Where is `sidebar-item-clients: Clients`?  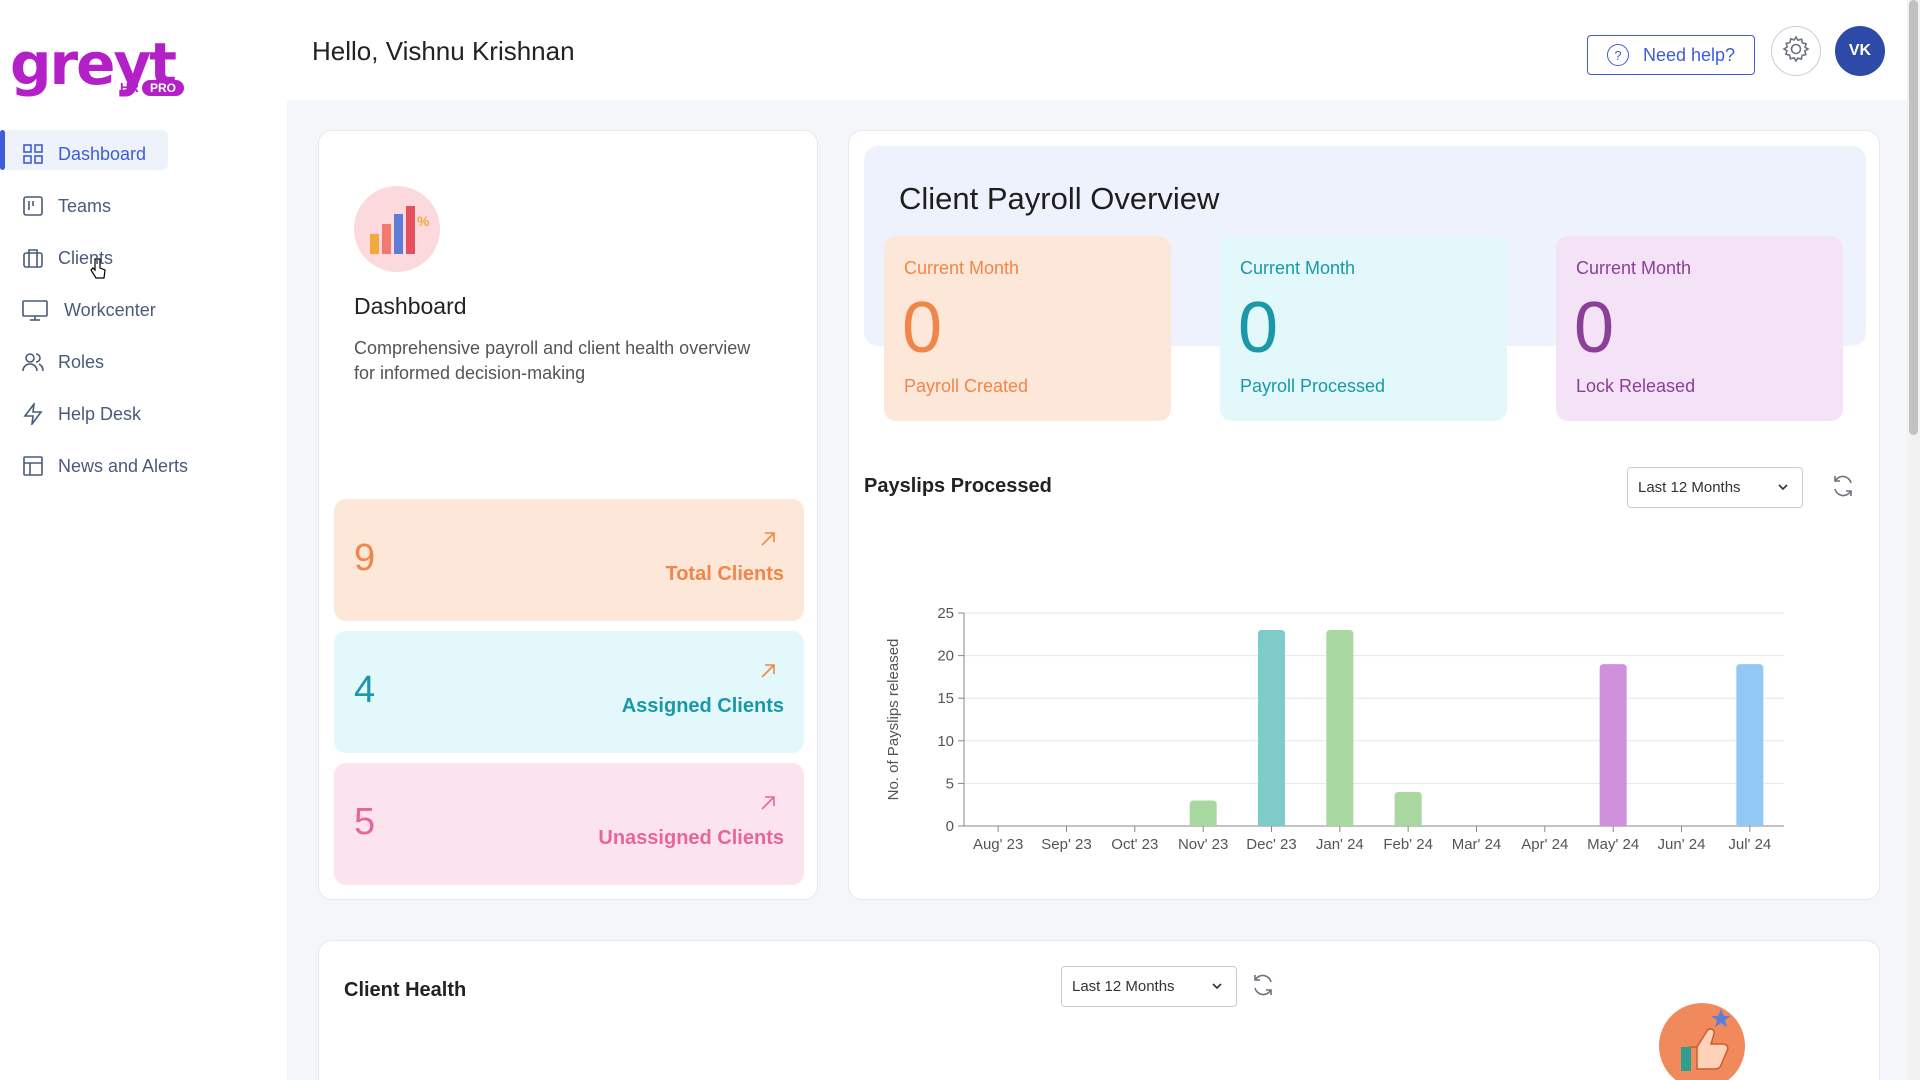
sidebar-item-clients: Clients is located at coordinates (143, 258).